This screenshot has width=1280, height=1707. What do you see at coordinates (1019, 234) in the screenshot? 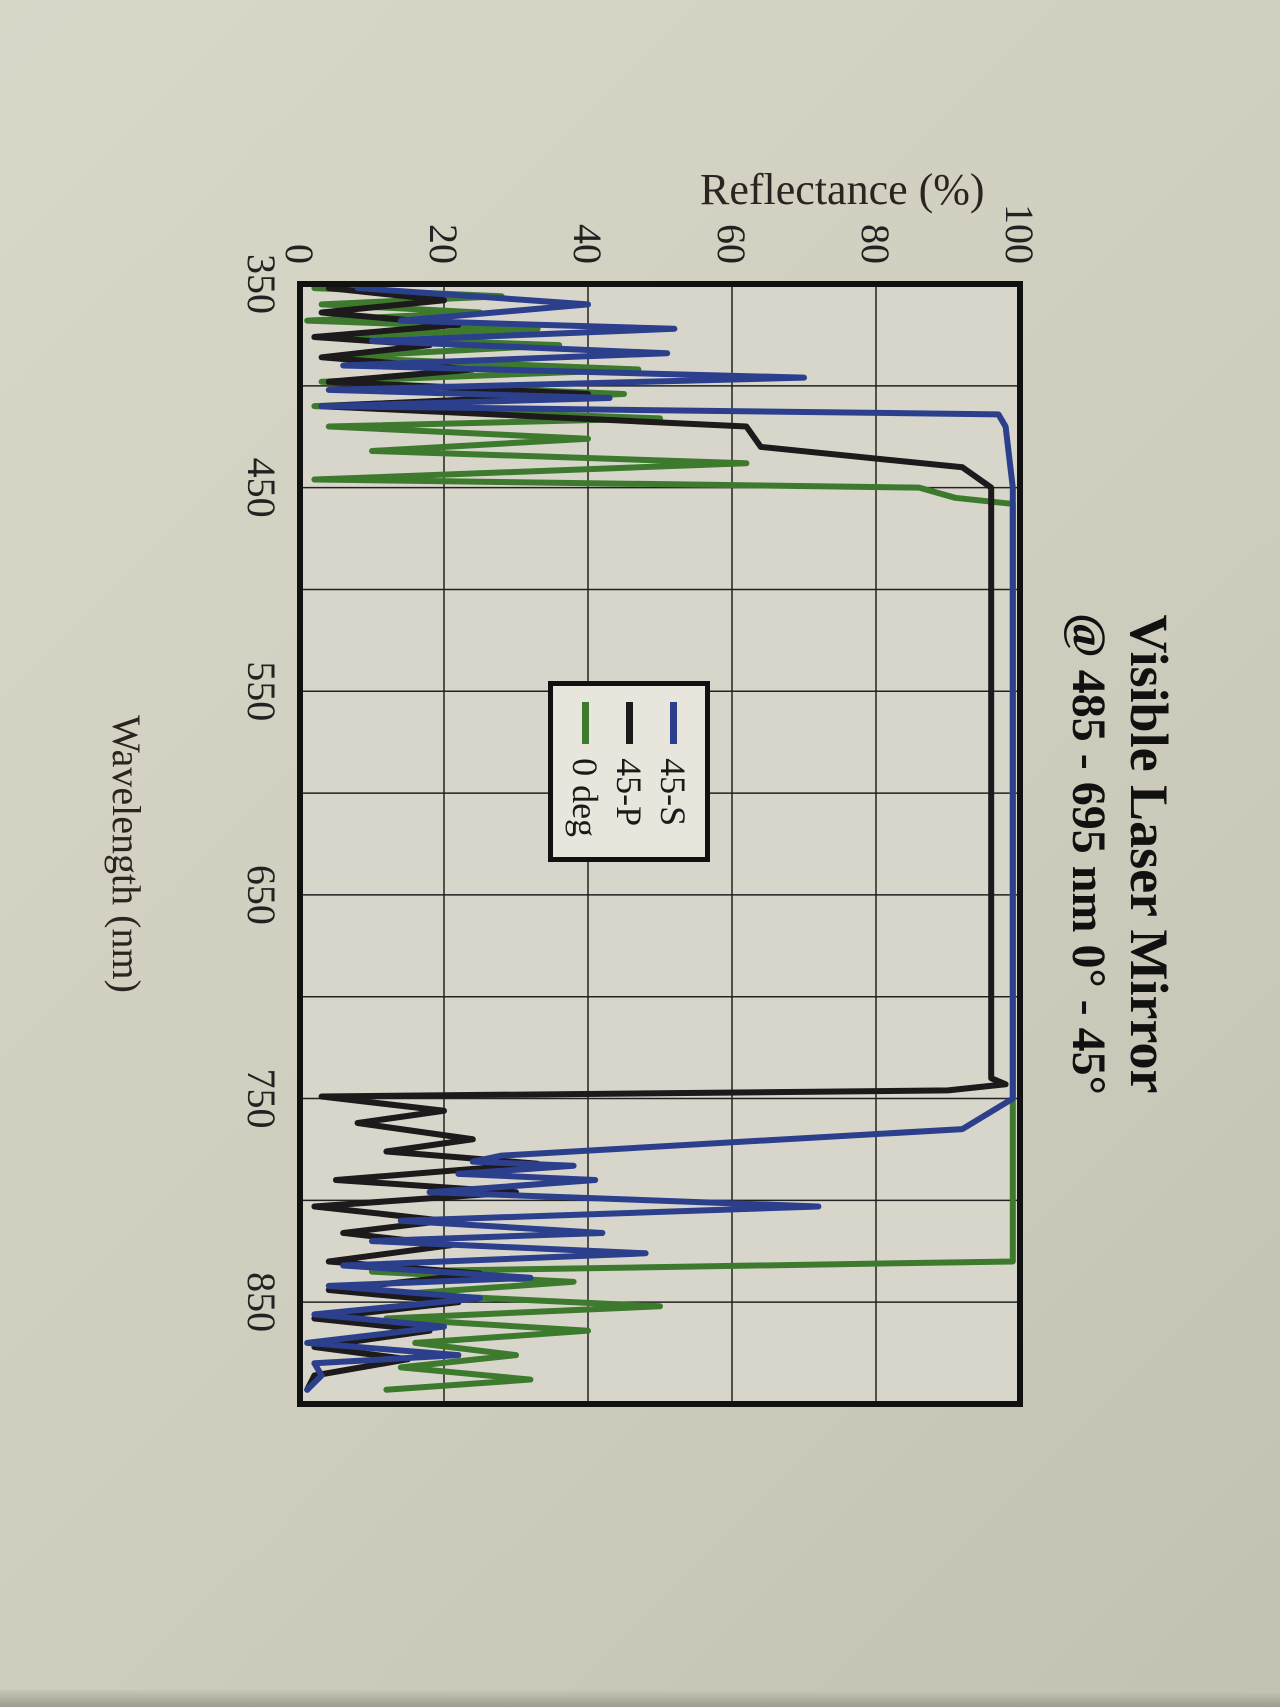
I see `y-tick-label: 100` at bounding box center [1019, 234].